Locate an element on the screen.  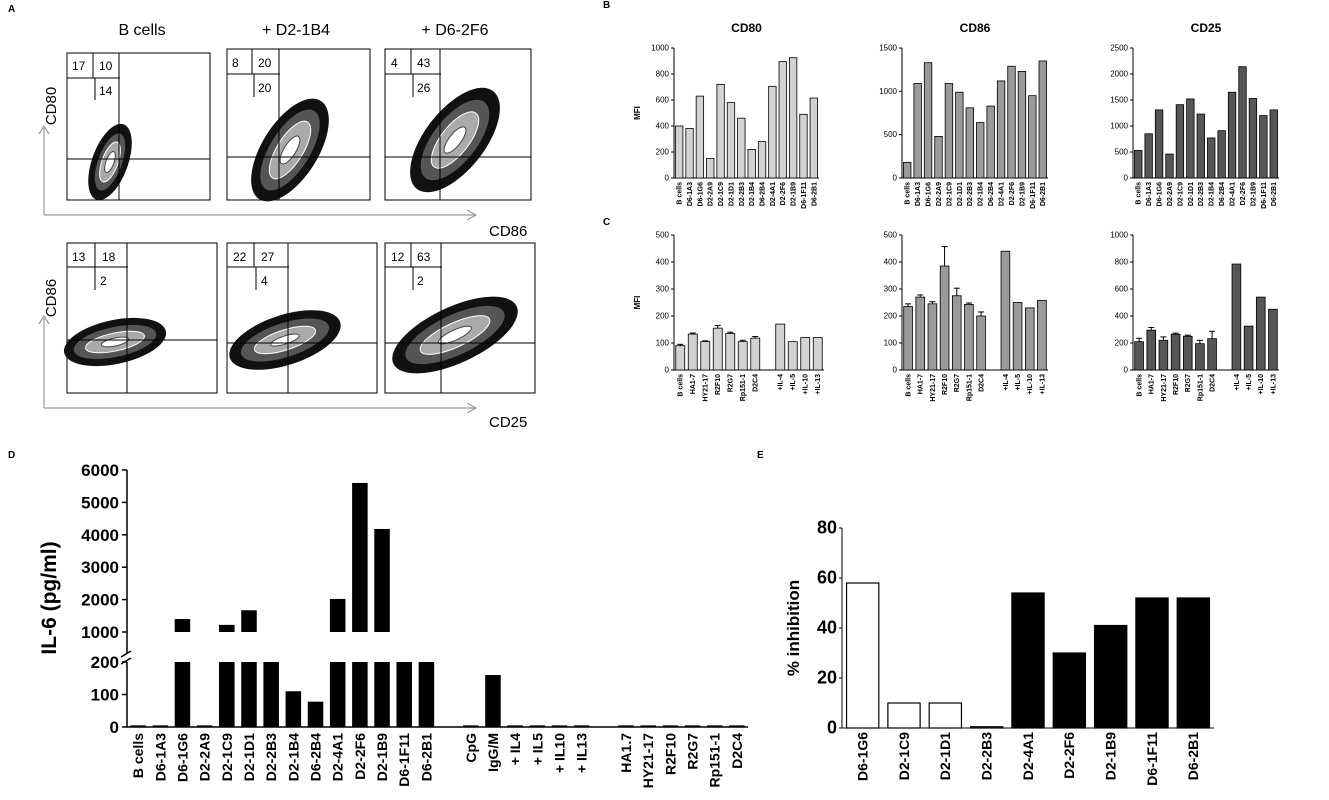
panel-letter-a: A is located at coordinates (11, 9).